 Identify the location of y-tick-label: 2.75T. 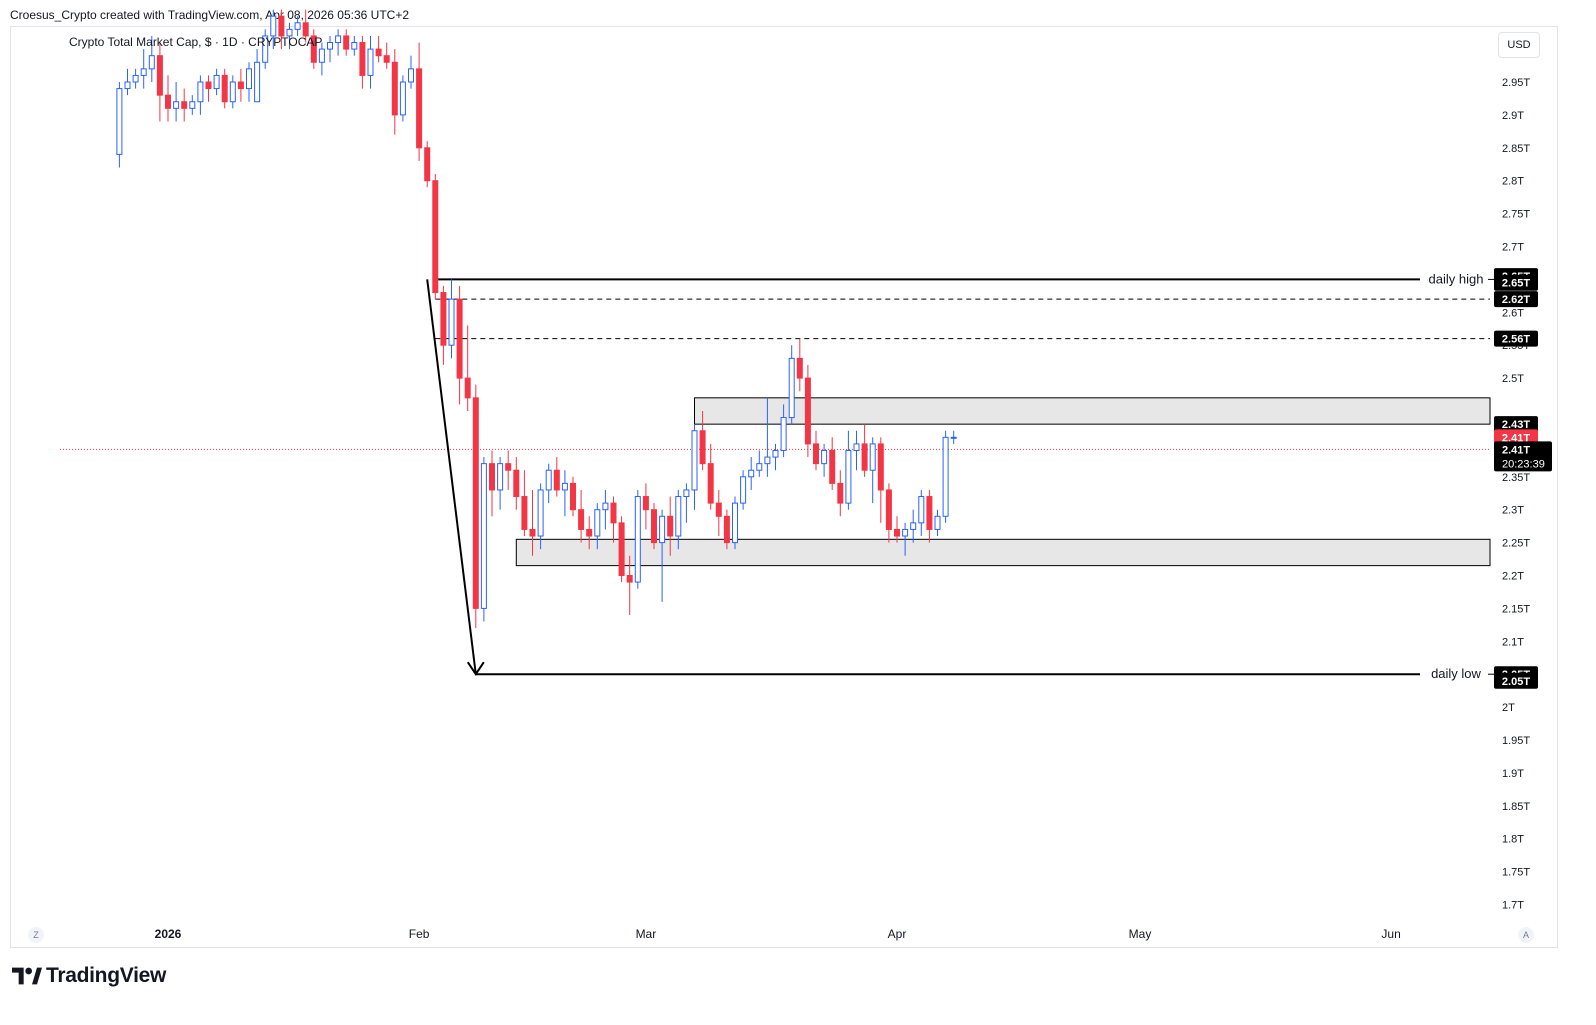
(1516, 215).